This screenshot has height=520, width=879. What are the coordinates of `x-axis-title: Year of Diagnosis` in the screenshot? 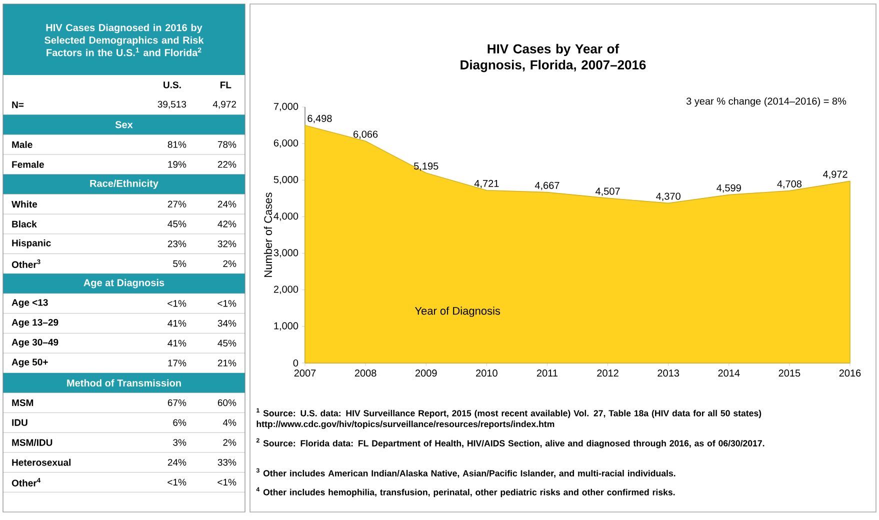 It's located at (457, 311).